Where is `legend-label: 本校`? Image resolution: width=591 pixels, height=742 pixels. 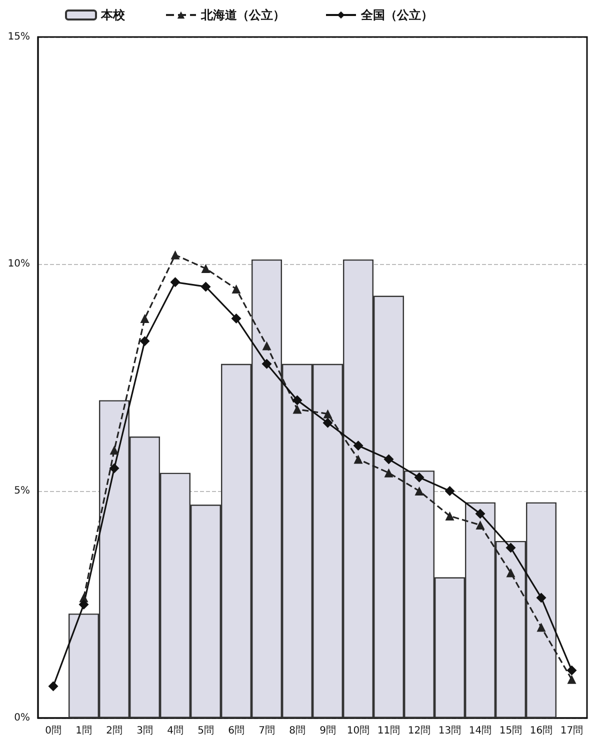 legend-label: 本校 is located at coordinates (113, 15).